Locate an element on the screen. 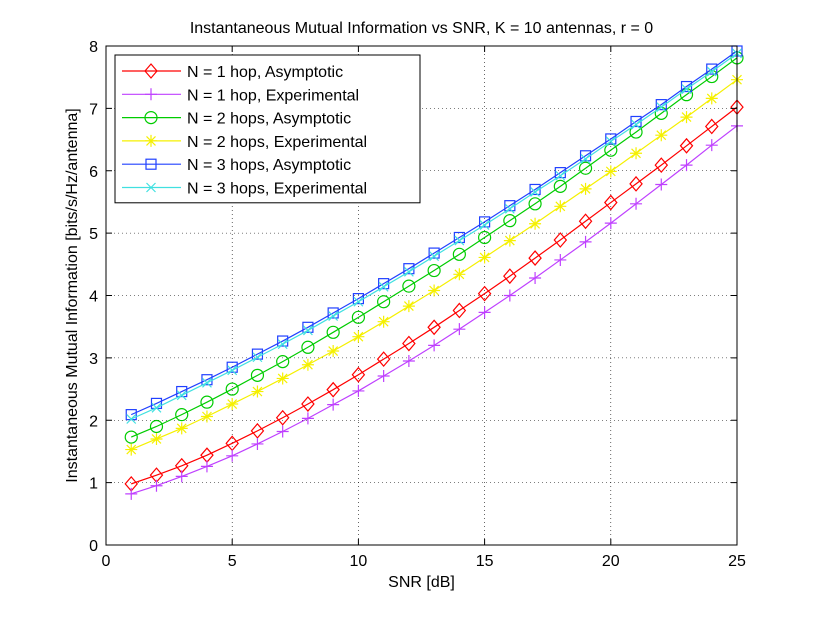 This screenshot has height=617, width=814. y-tick-label: 7 is located at coordinates (93, 109).